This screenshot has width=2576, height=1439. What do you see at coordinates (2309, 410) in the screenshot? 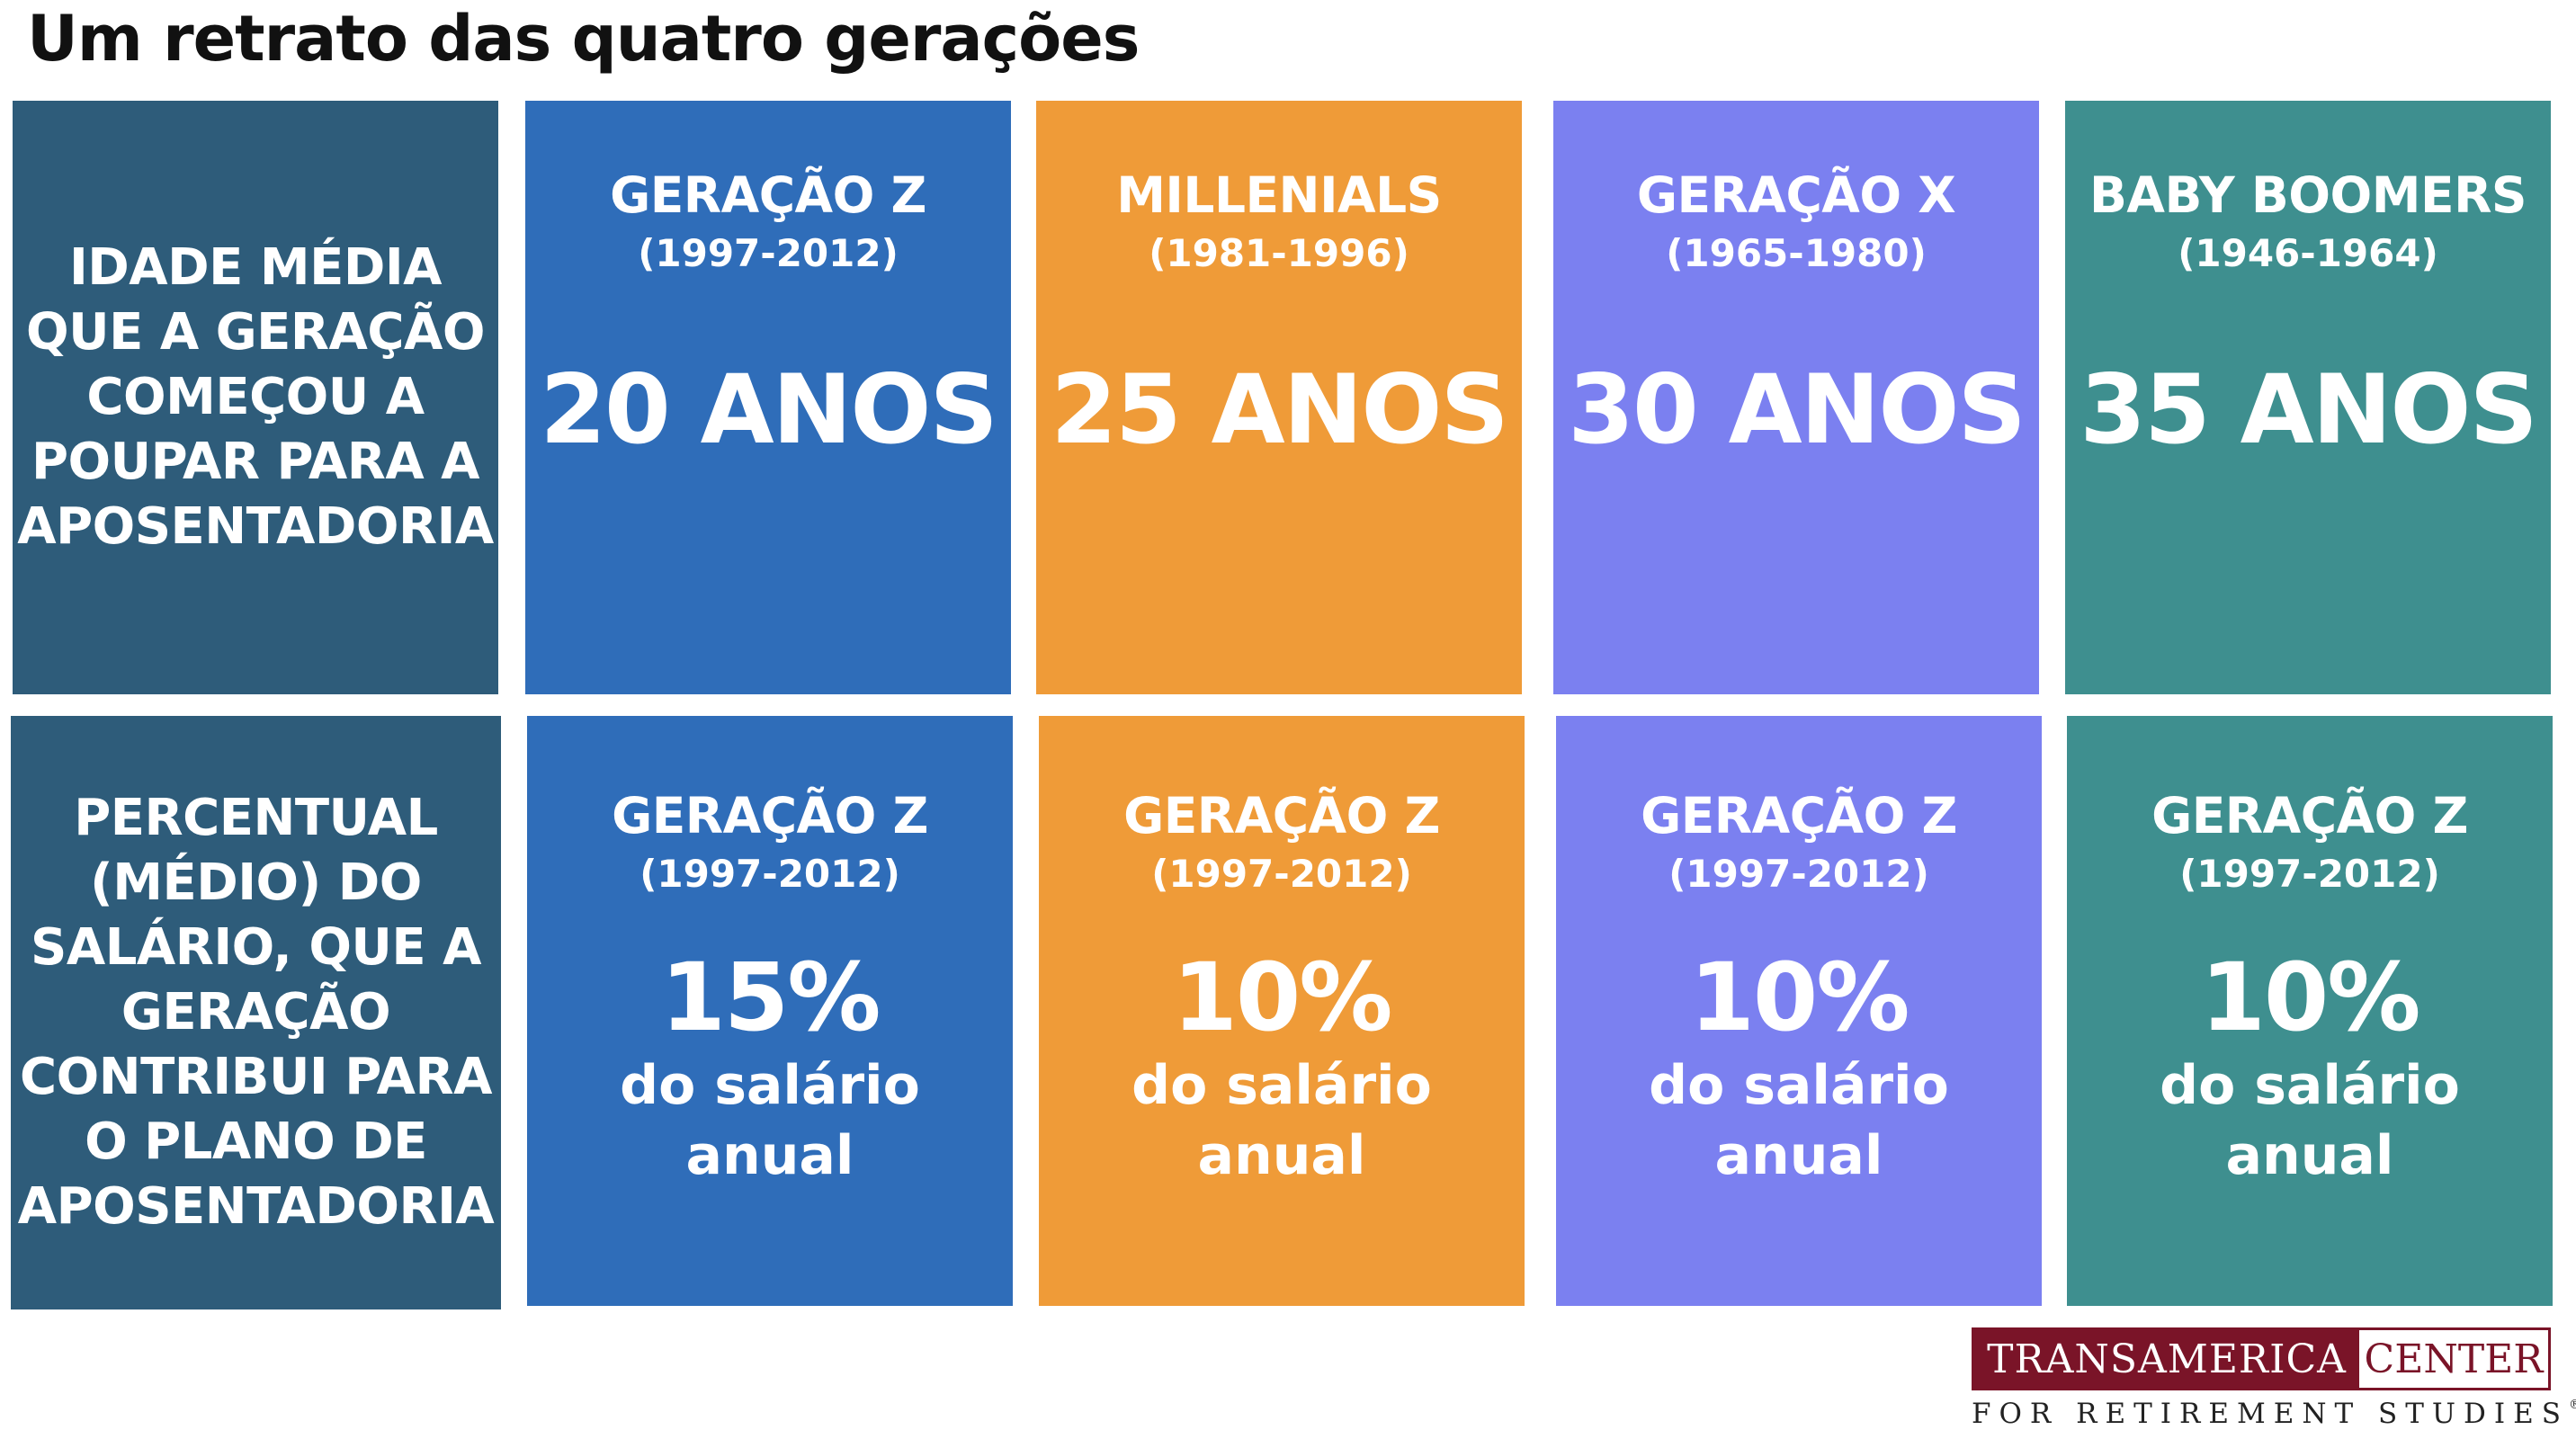
I see `start-age-value: 35 ANOS` at bounding box center [2309, 410].